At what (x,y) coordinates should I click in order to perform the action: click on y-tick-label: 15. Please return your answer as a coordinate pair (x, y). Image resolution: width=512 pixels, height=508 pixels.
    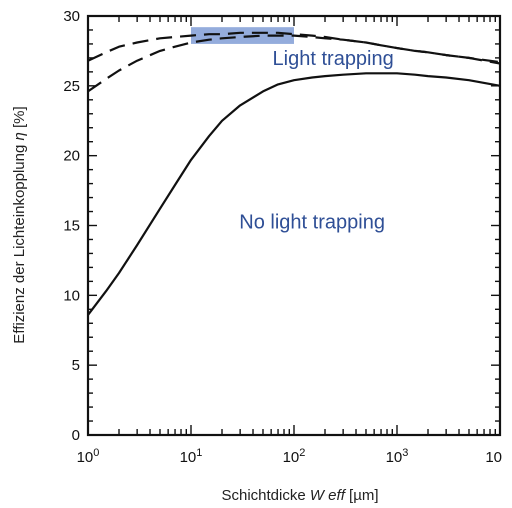
    Looking at the image, I should click on (71, 226).